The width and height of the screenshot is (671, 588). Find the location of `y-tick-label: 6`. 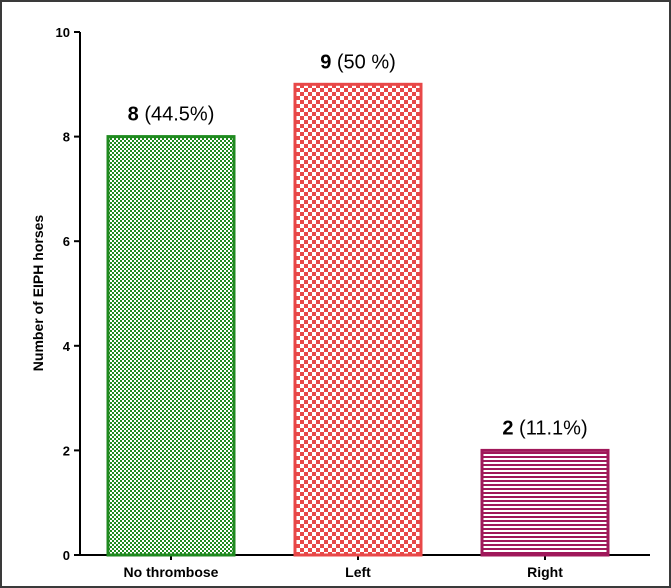

y-tick-label: 6 is located at coordinates (66, 241).